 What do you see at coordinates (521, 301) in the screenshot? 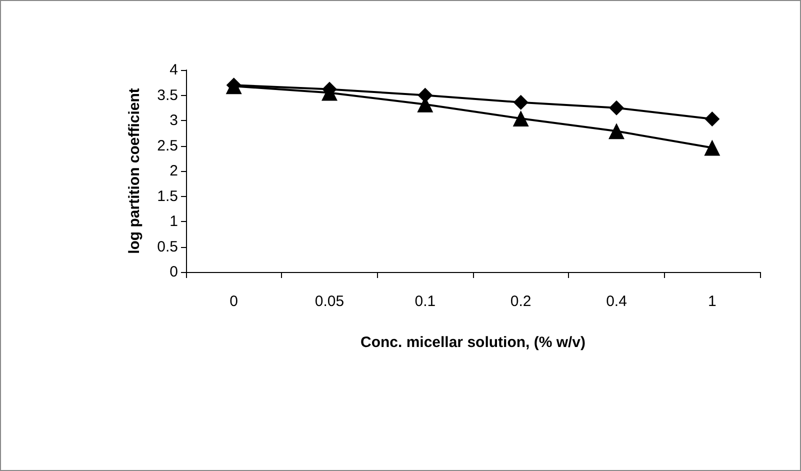
I see `x-tick-label: 0.2` at bounding box center [521, 301].